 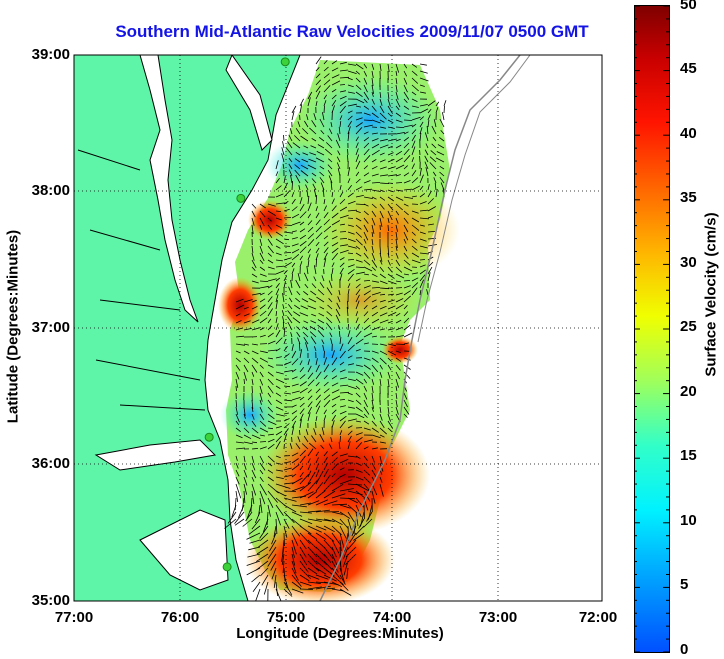 I want to click on y-tick-label: 39:00, so click(x=50, y=54).